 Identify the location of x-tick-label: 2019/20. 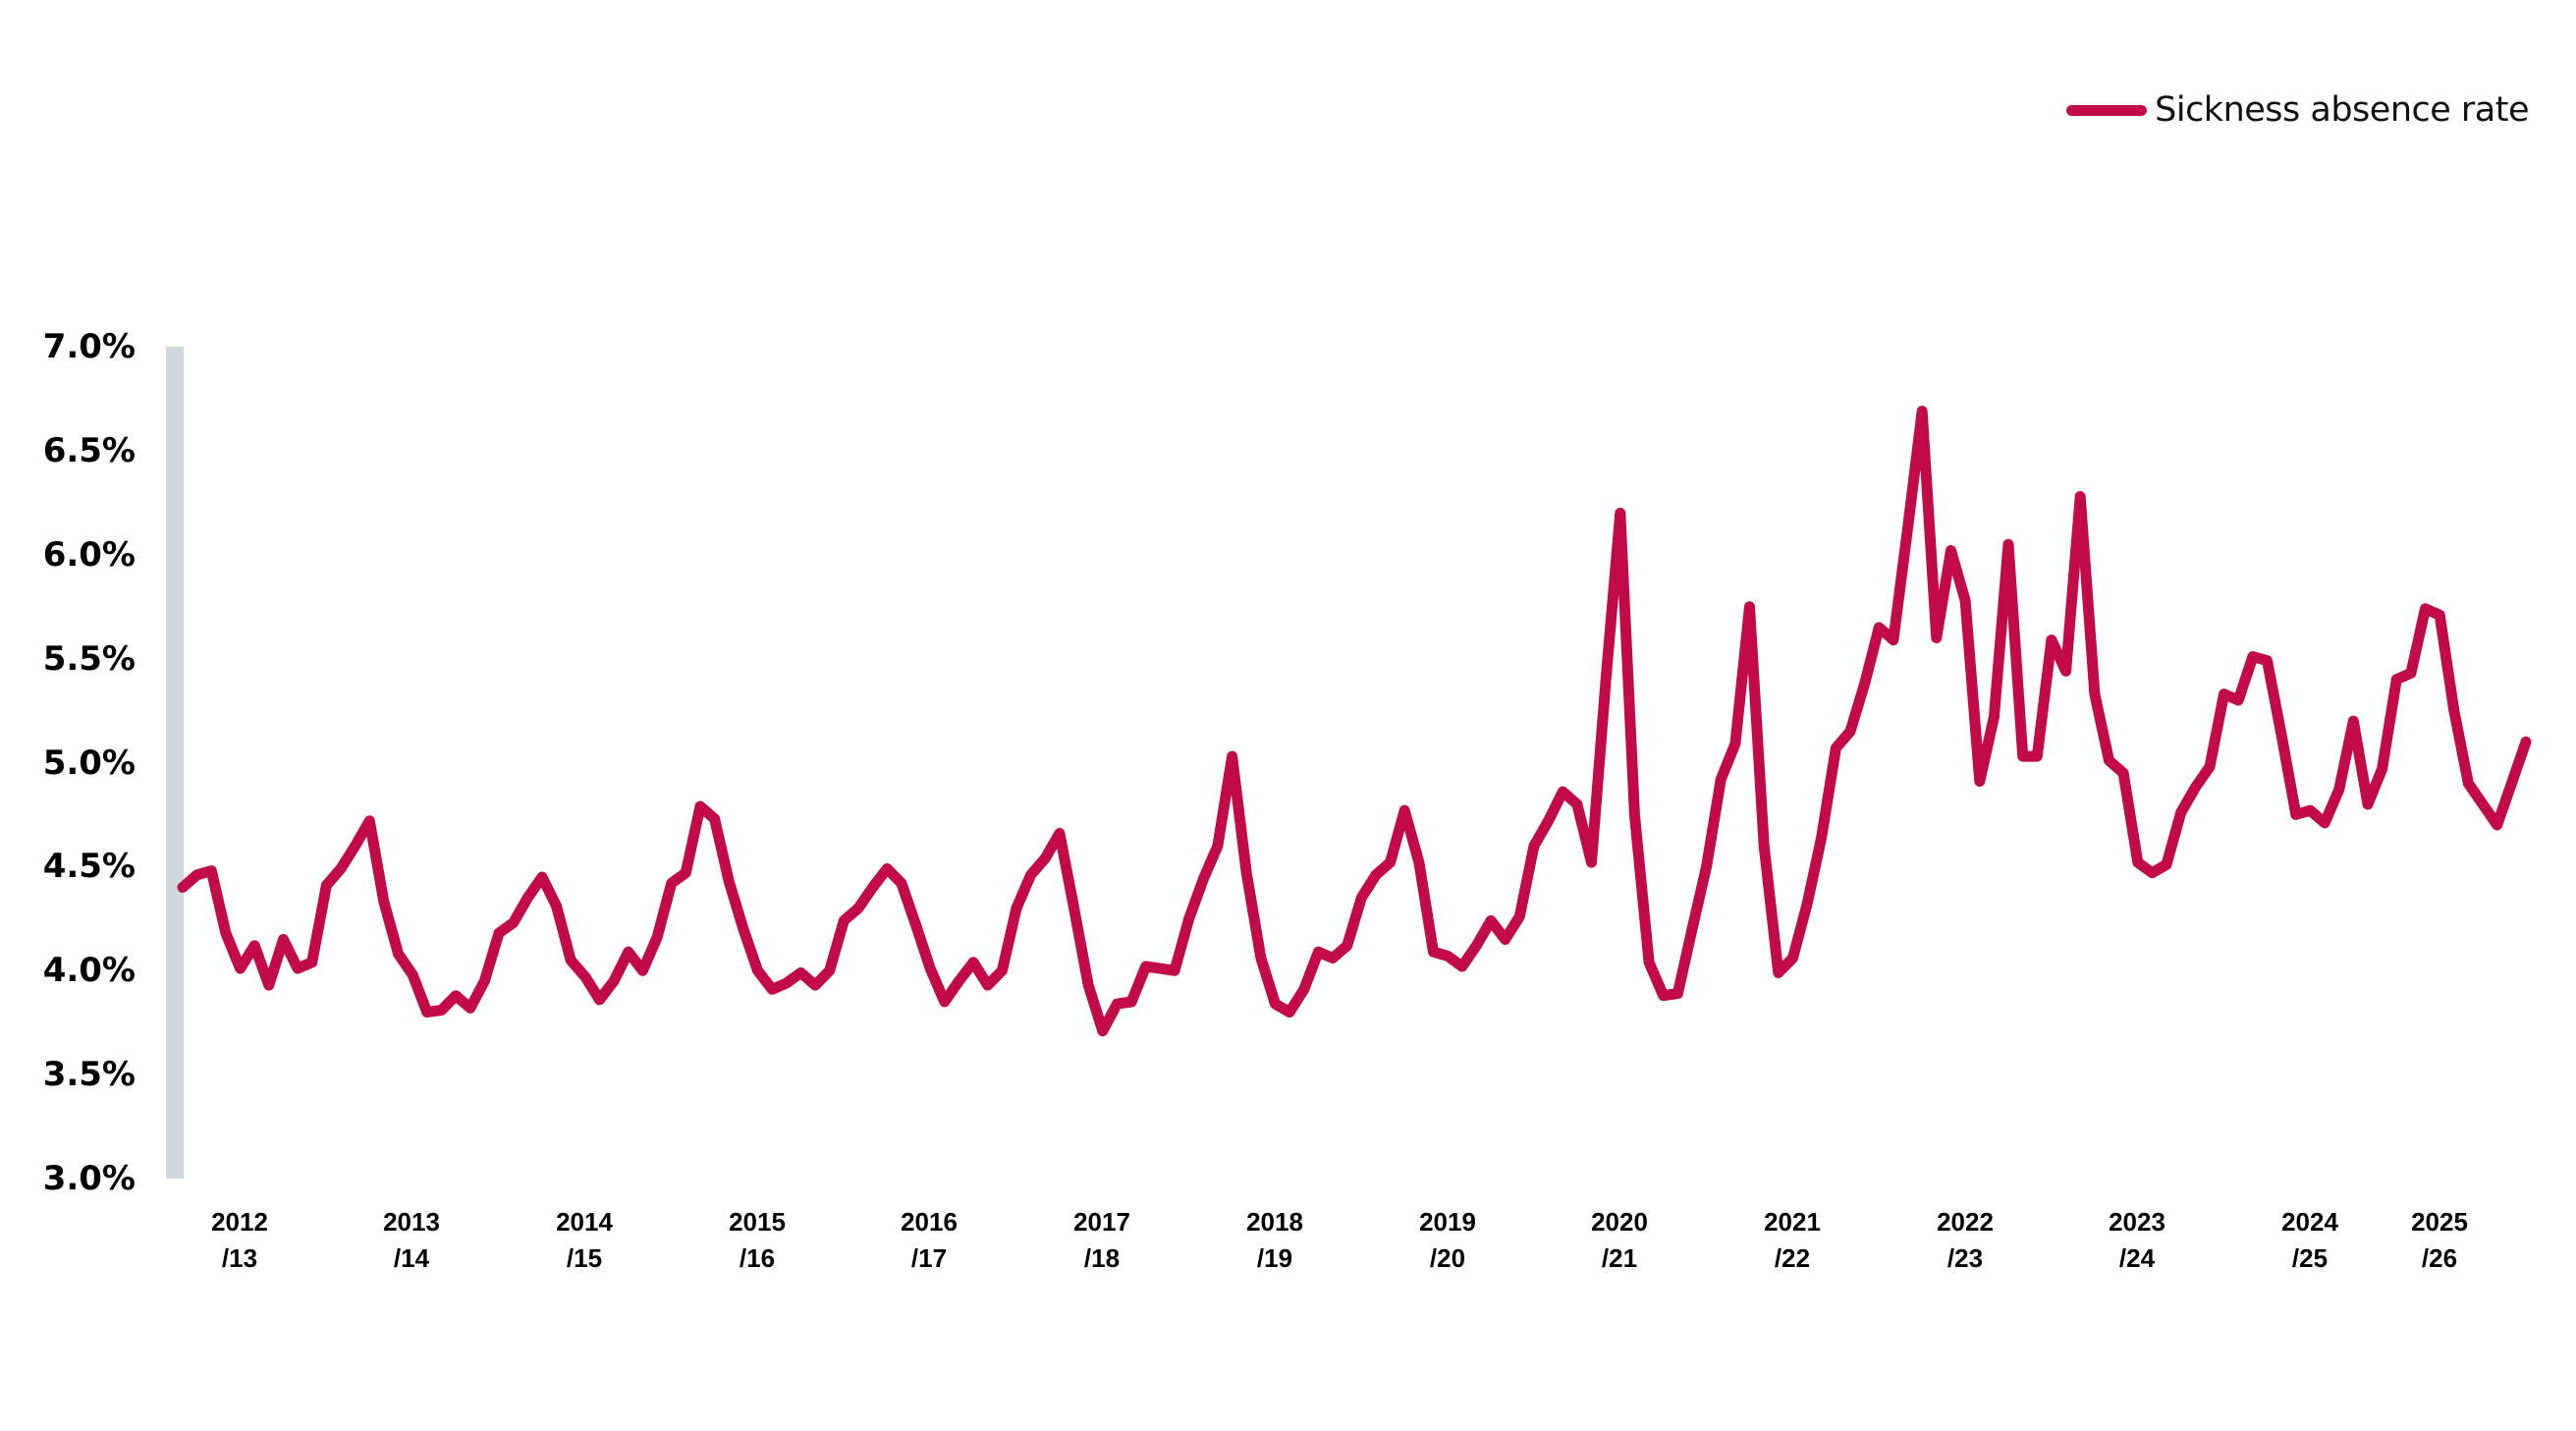
(1447, 1240).